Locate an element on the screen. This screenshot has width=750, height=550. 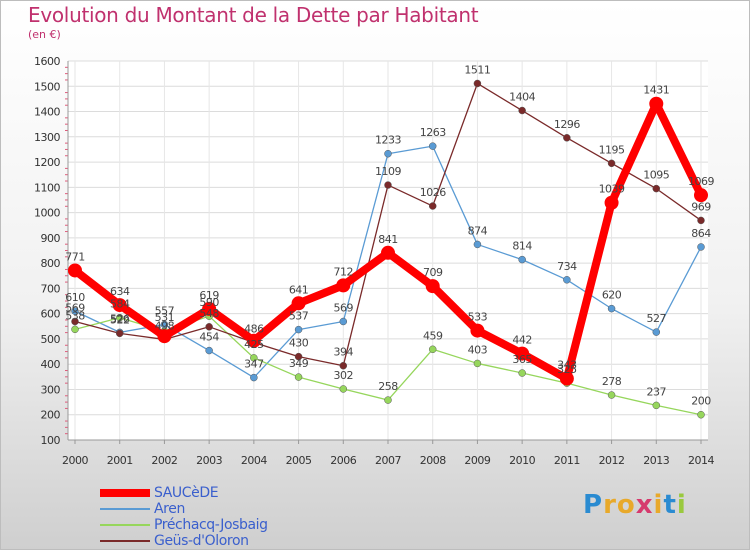
legend-label: Aren is located at coordinates (169, 509).